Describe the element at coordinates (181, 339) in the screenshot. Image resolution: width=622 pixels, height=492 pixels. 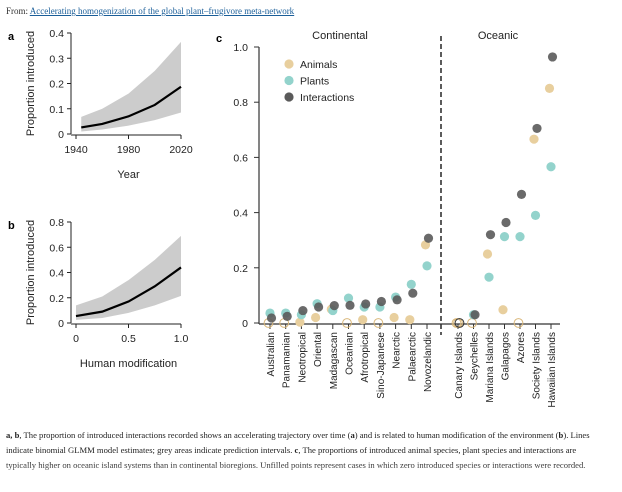
I see `x-tick-label: 1.0` at that location.